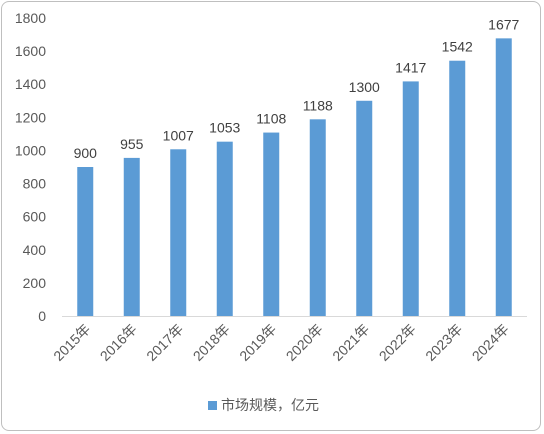  What do you see at coordinates (271, 119) in the screenshot?
I see `data-label: 1108` at bounding box center [271, 119].